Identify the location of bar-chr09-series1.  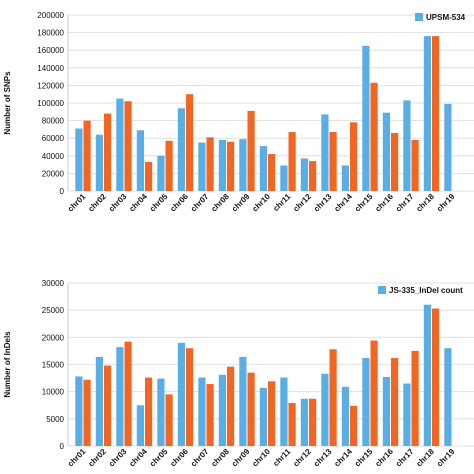
(243, 165).